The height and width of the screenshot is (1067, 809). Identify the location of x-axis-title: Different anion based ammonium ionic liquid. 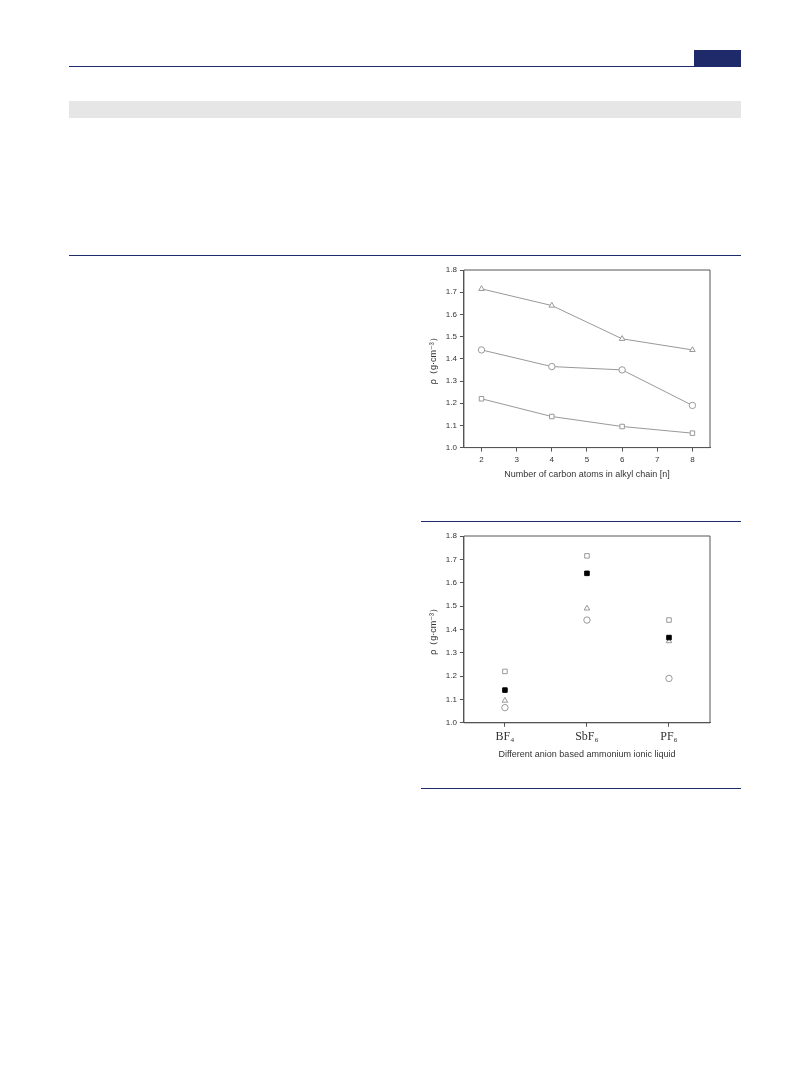
(587, 754).